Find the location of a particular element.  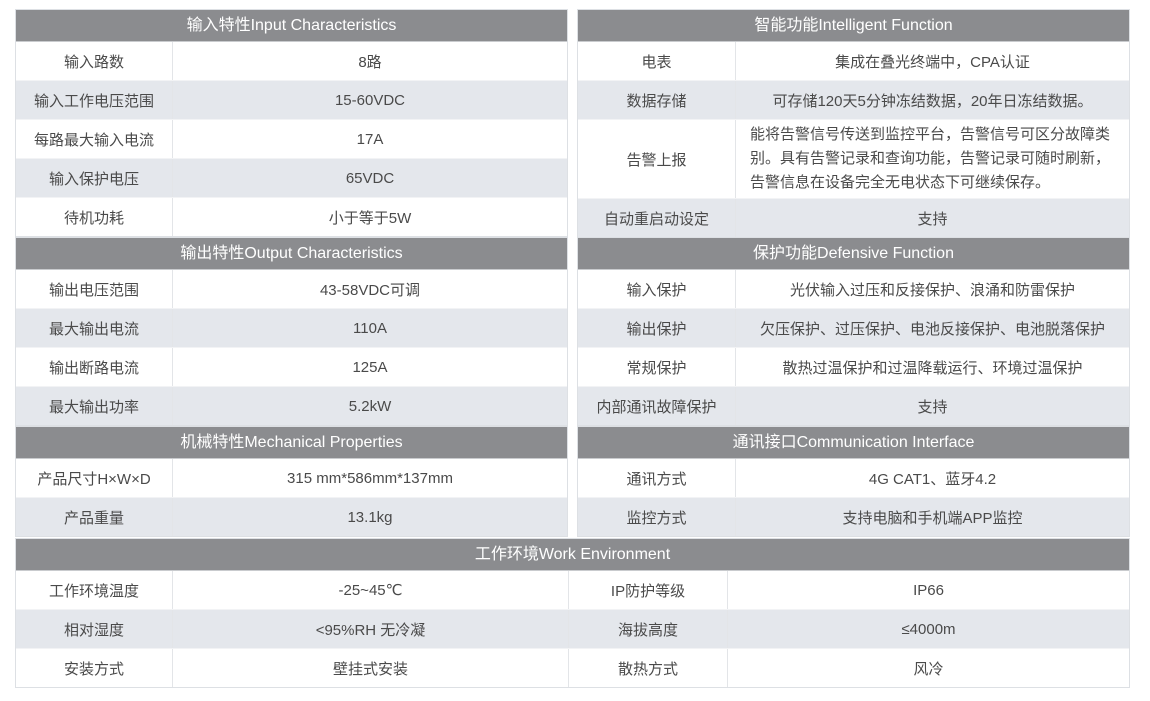

row-value: ≤4000m is located at coordinates (928, 629).